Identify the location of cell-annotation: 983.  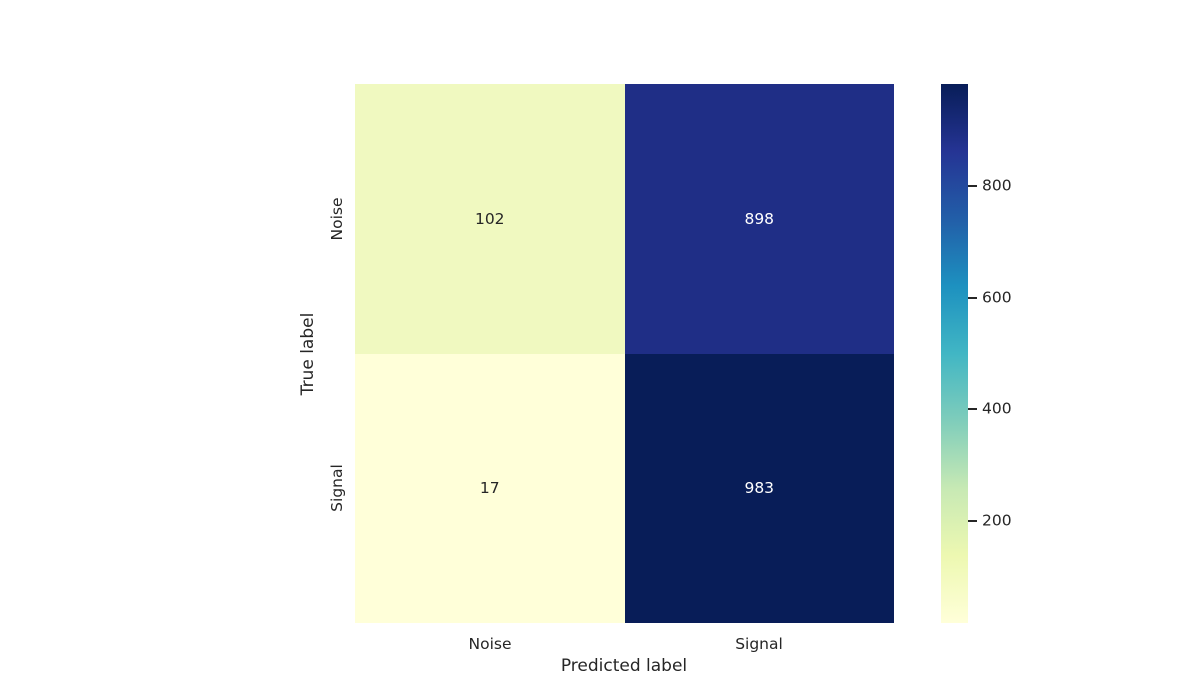
(759, 488).